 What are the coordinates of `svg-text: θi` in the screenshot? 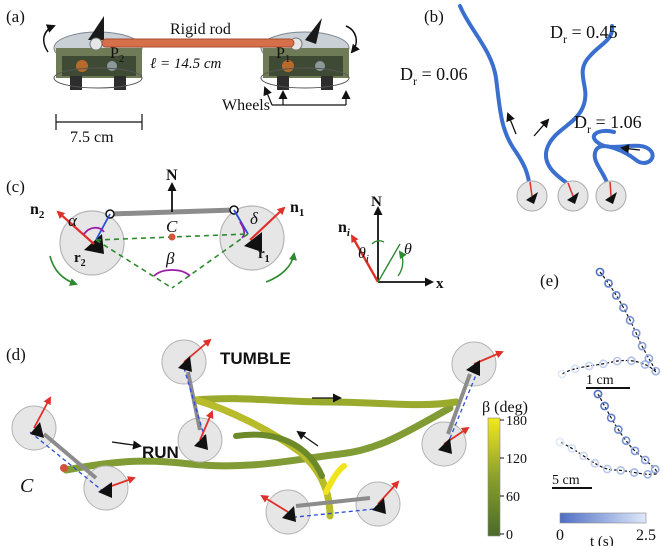 It's located at (363, 255).